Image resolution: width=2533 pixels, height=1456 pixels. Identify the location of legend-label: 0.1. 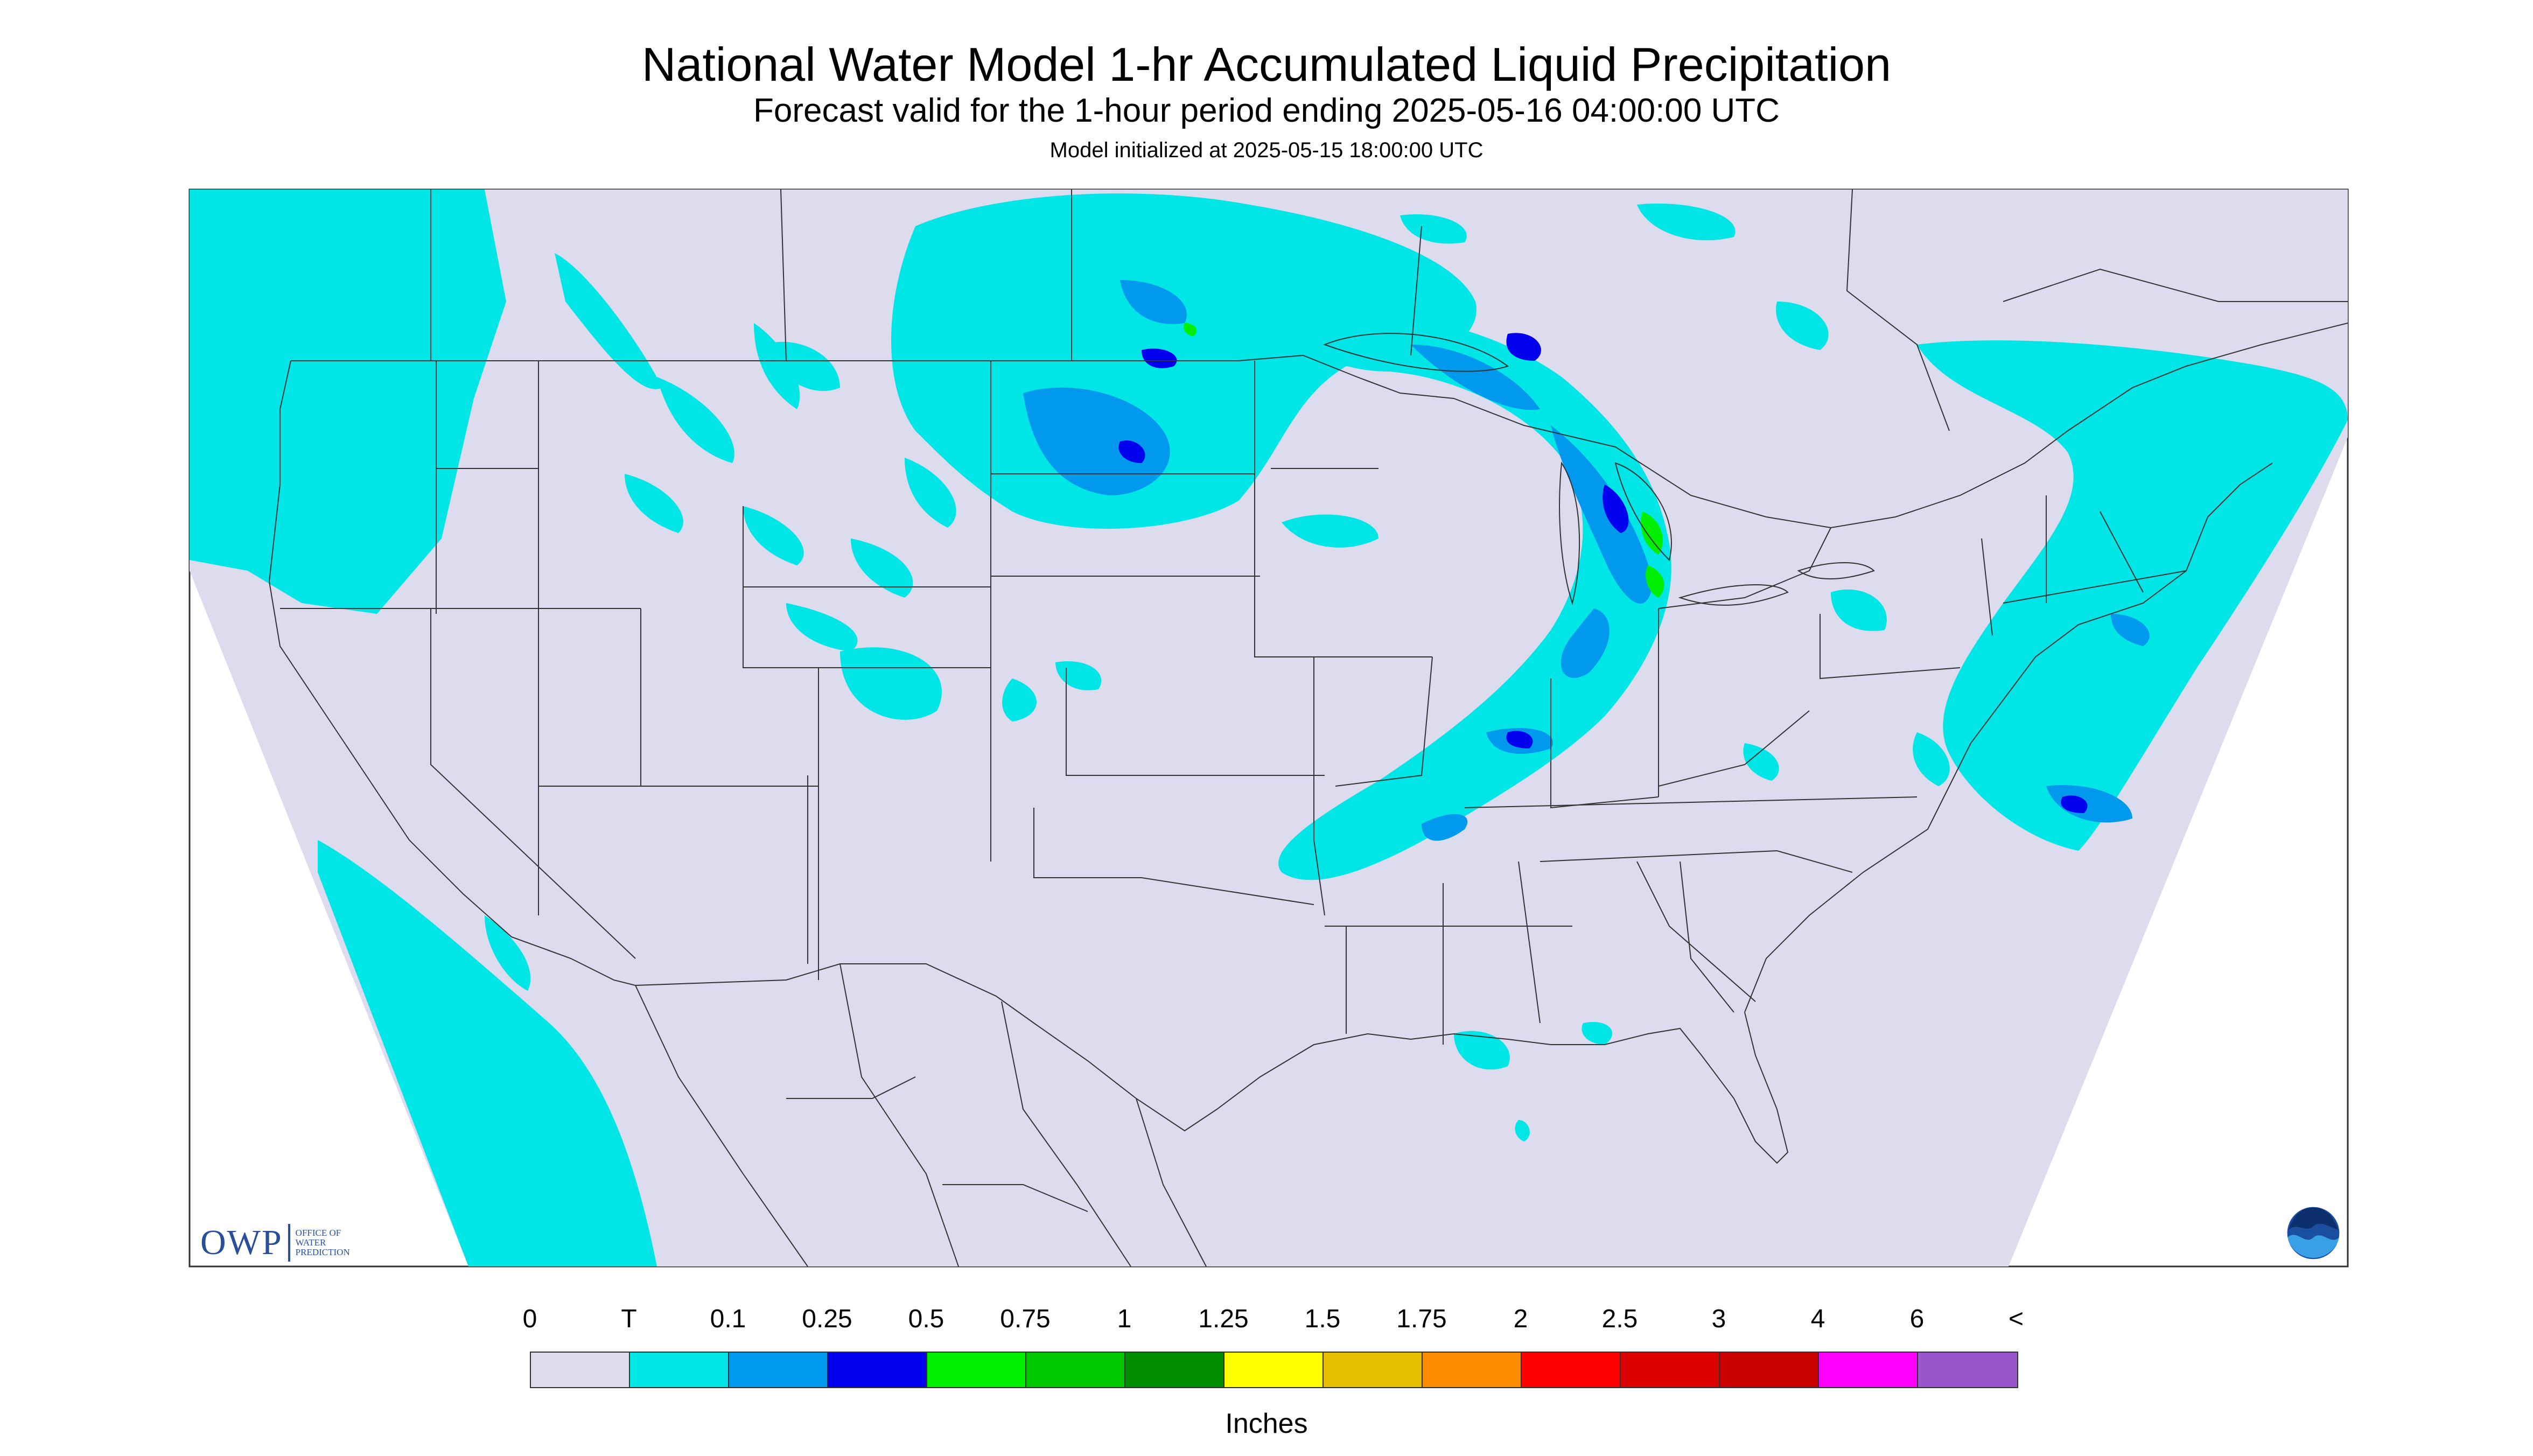
(728, 1319).